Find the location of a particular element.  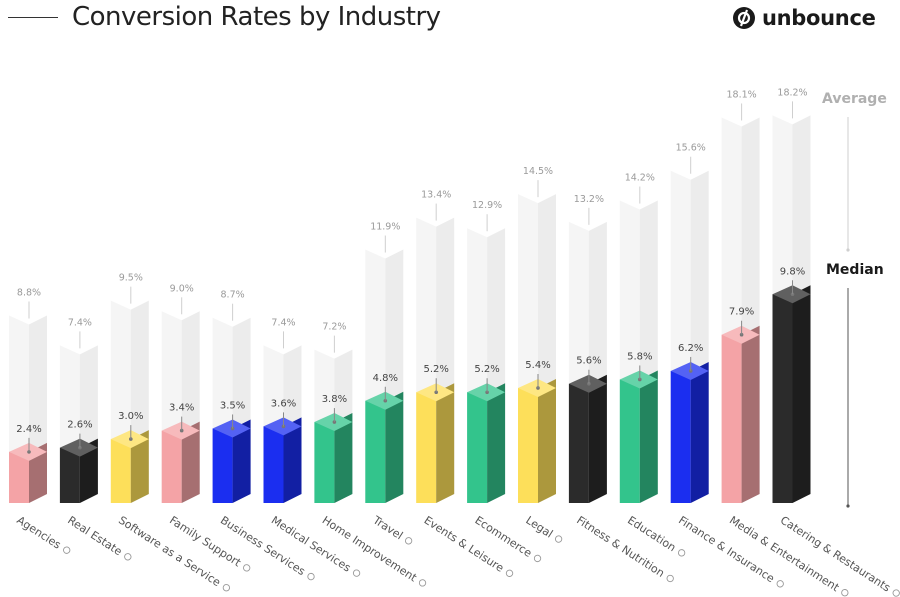

page-title: Conversion Rates by Industry is located at coordinates (256, 17).